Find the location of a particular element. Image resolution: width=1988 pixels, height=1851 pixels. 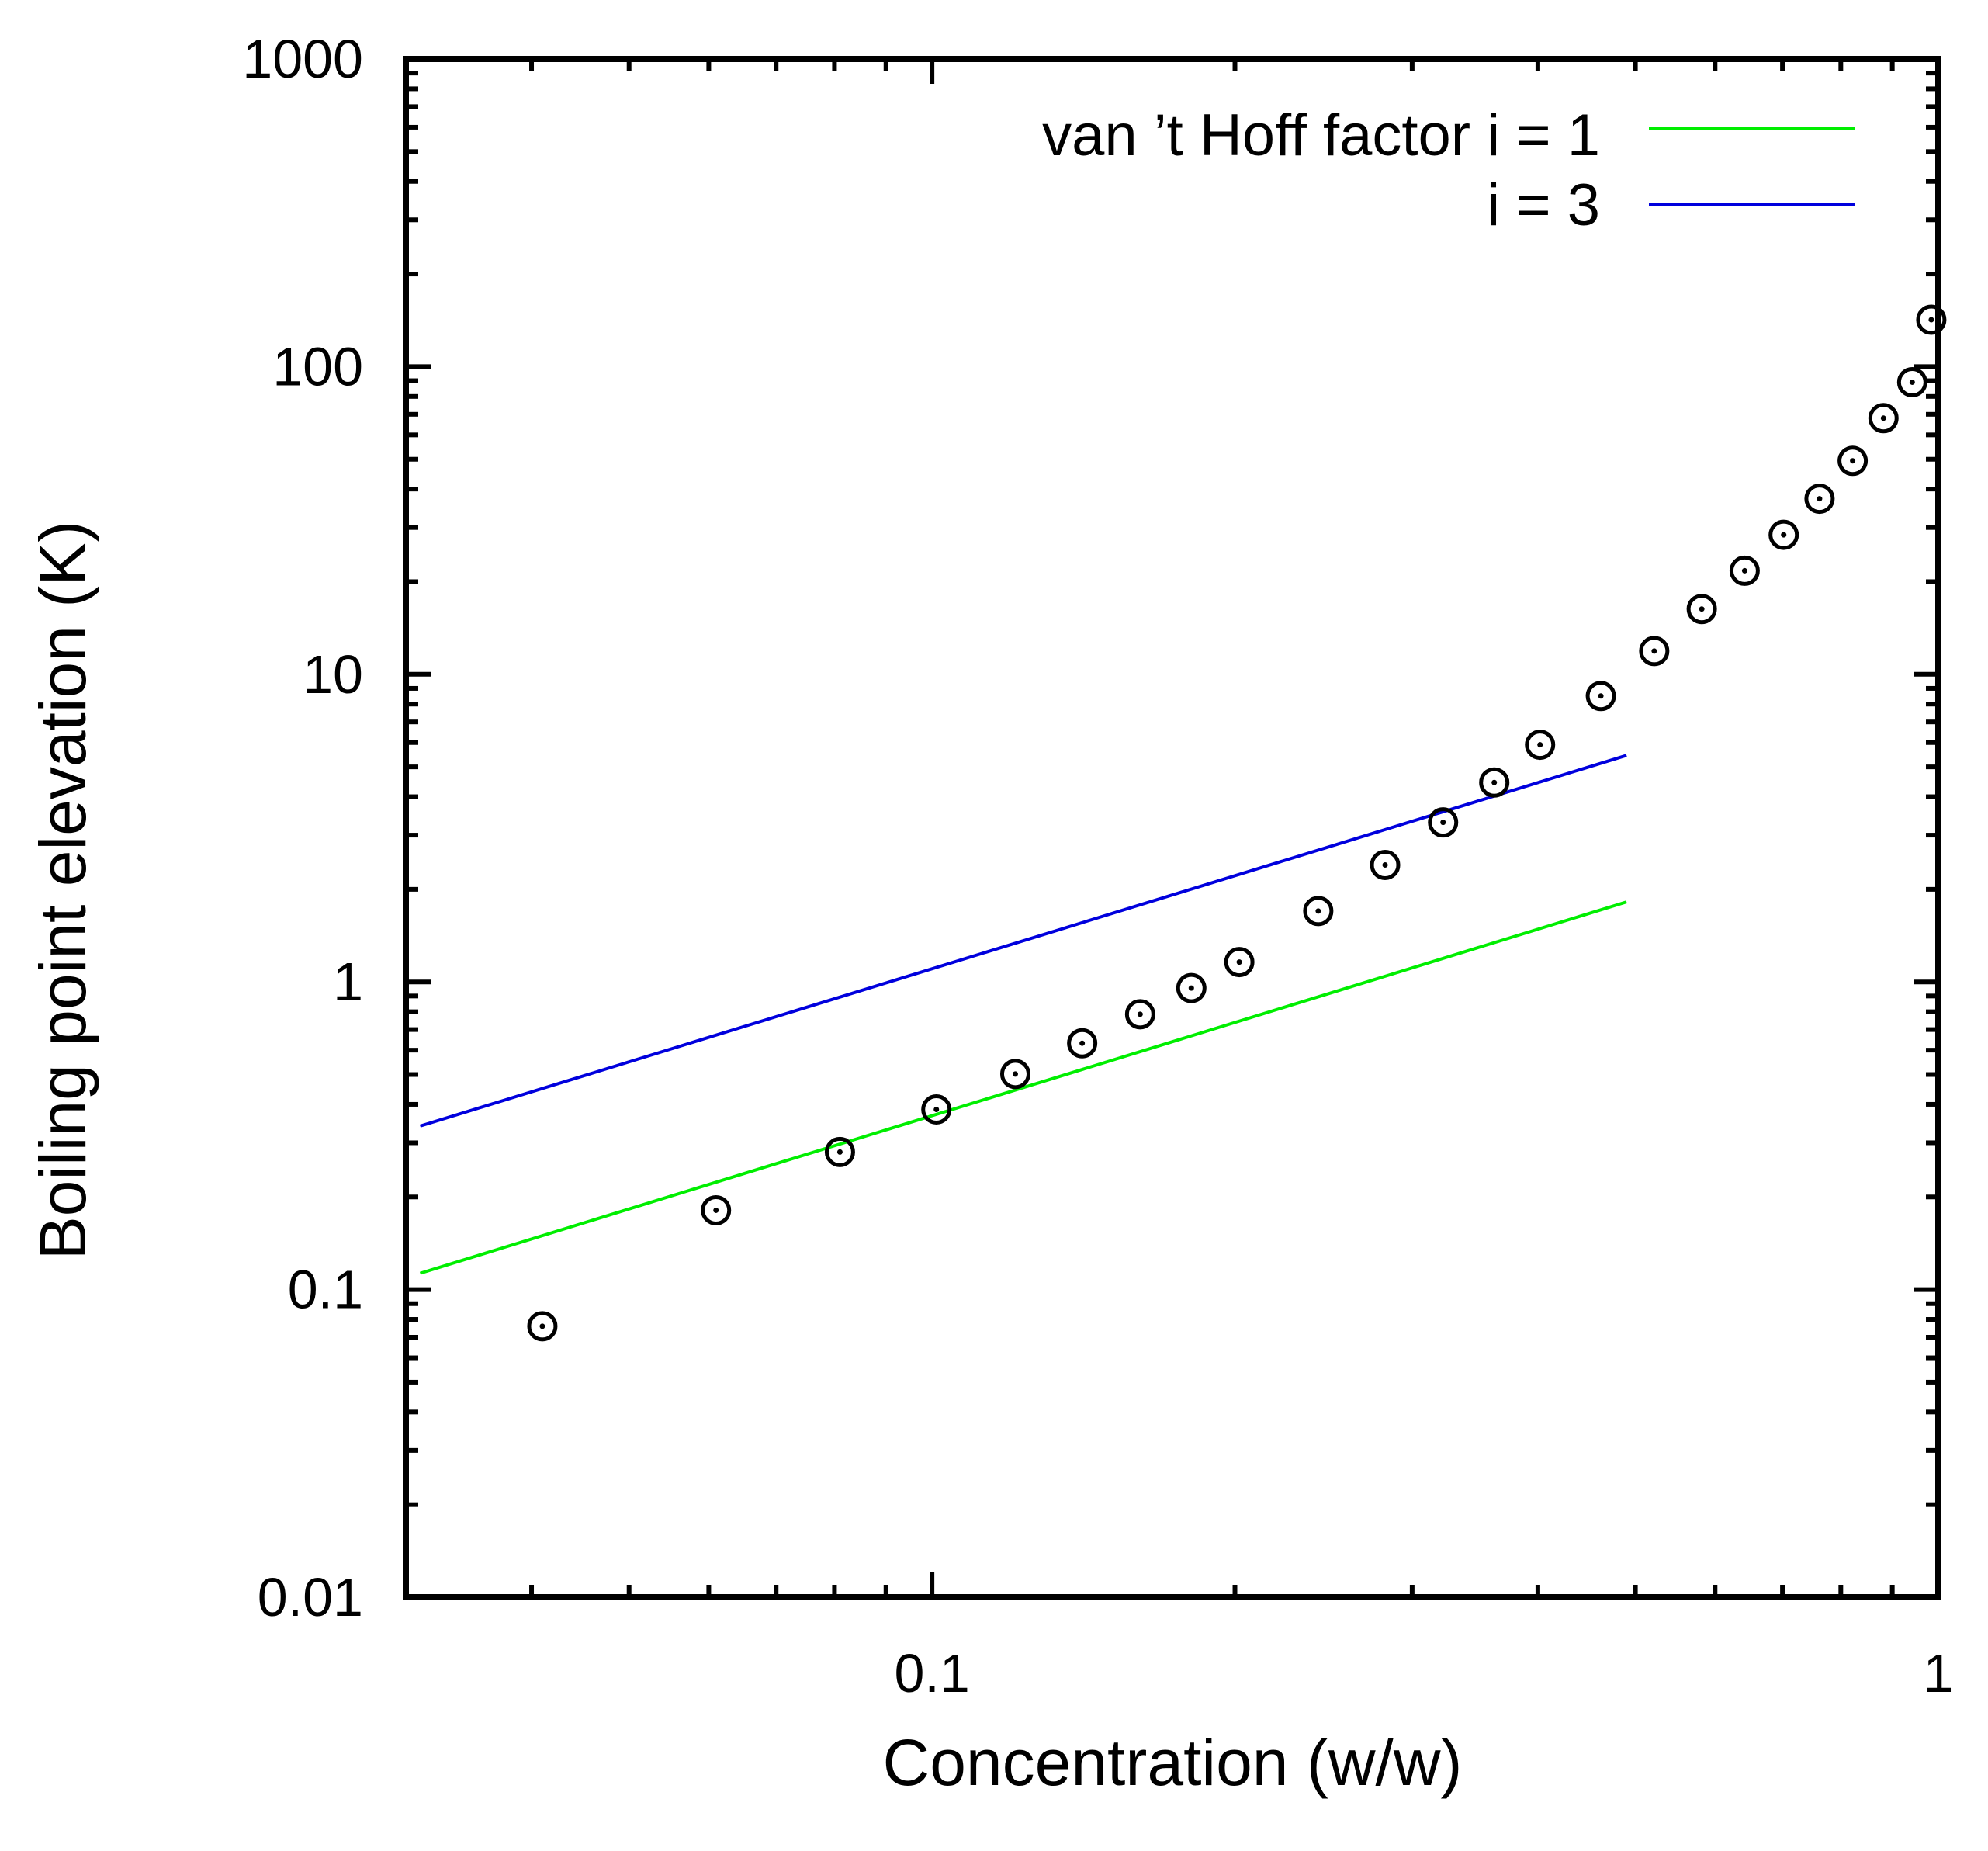

x-axis-title: Concentration (w/w) is located at coordinates (1173, 1762).